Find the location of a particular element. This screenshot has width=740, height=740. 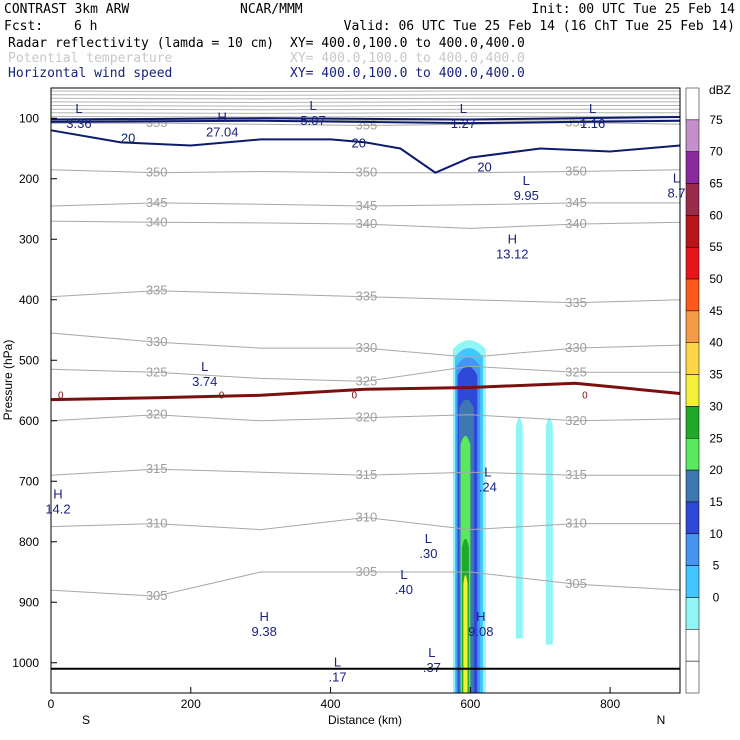

x-tick-label: 400 is located at coordinates (331, 704).